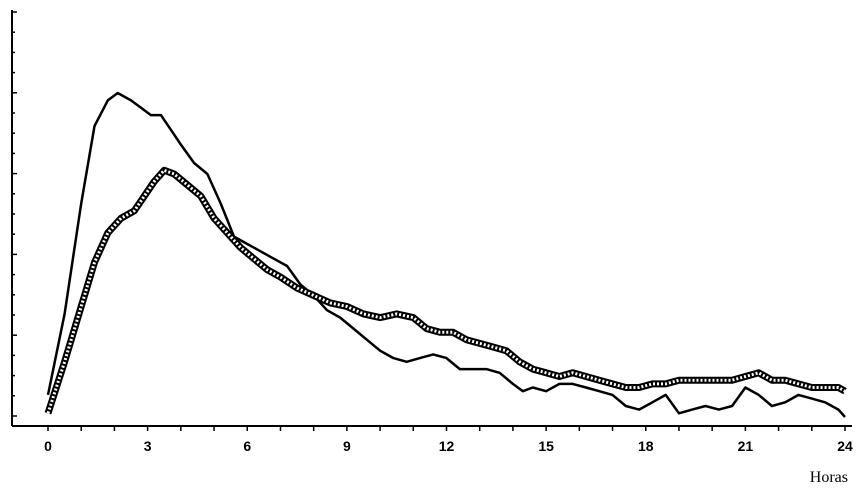  Describe the element at coordinates (546, 446) in the screenshot. I see `x-tick-label: 15` at that location.